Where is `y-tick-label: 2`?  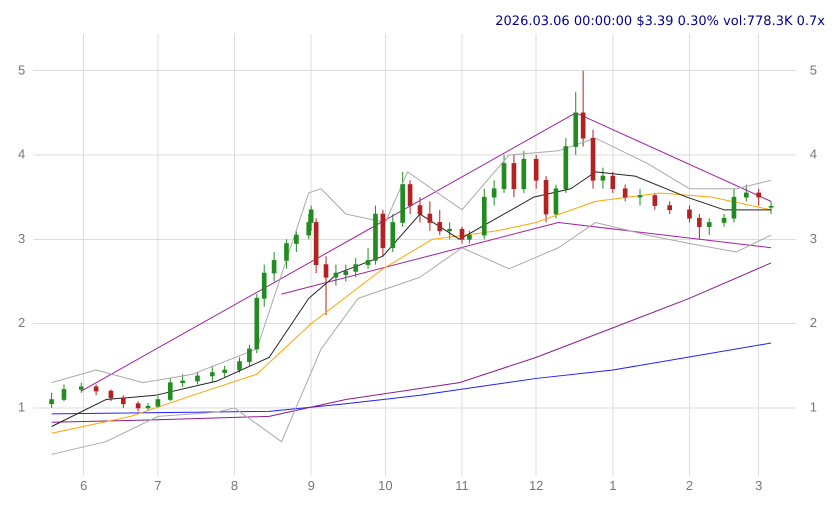
y-tick-label: 2 is located at coordinates (22, 322).